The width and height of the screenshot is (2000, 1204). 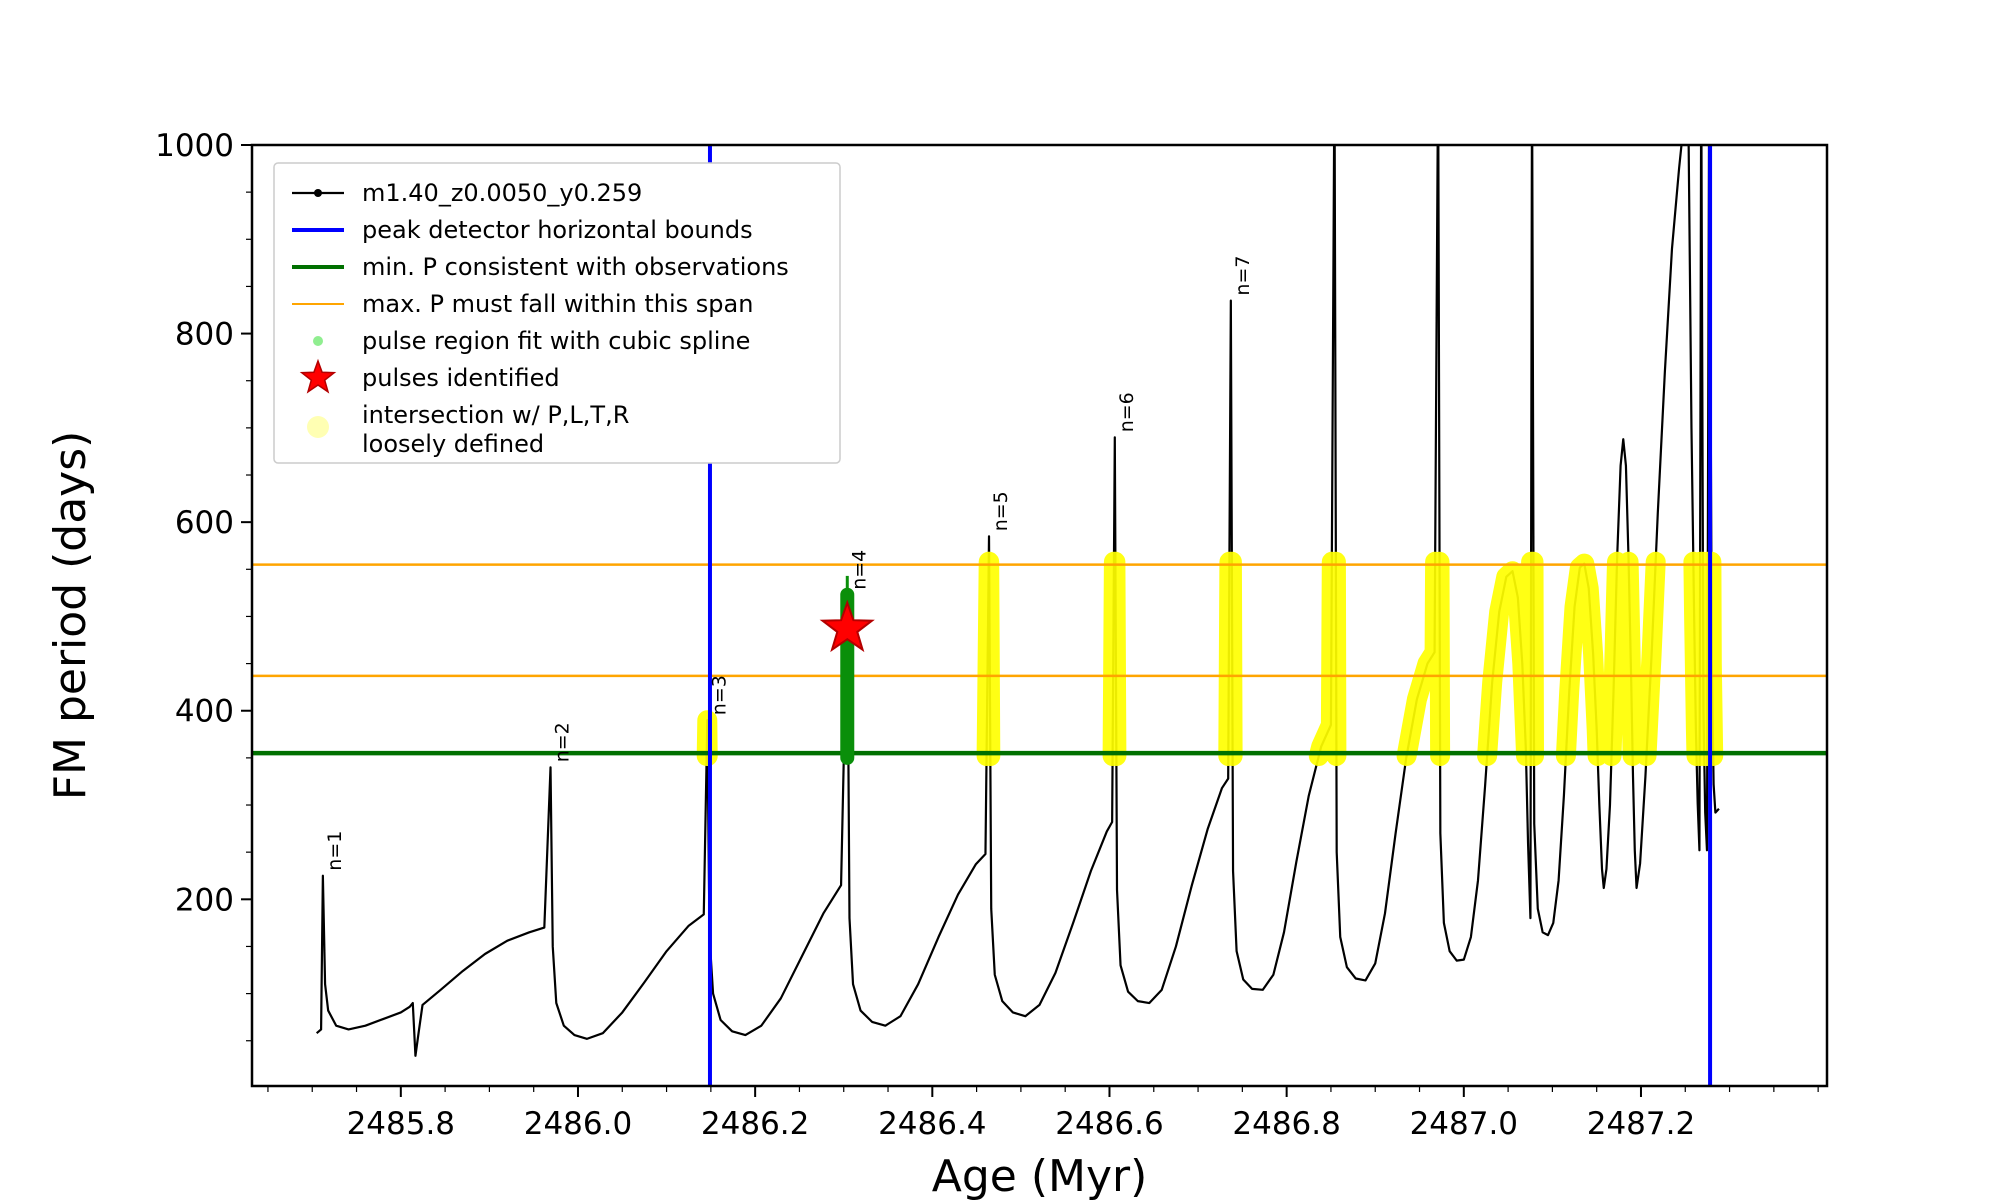 I want to click on legend-entry-label: loosely defined, so click(x=453, y=444).